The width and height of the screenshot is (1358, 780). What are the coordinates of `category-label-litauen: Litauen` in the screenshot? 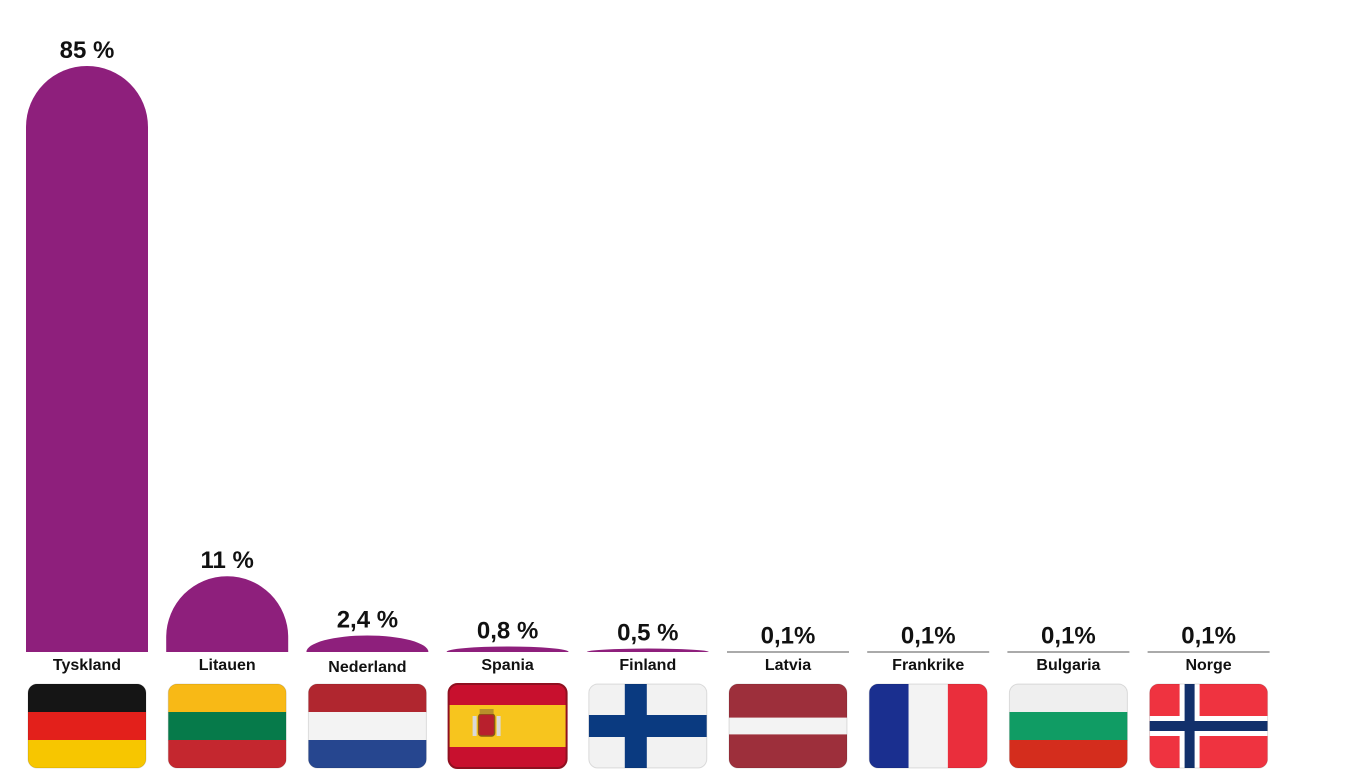 It's located at (227, 665).